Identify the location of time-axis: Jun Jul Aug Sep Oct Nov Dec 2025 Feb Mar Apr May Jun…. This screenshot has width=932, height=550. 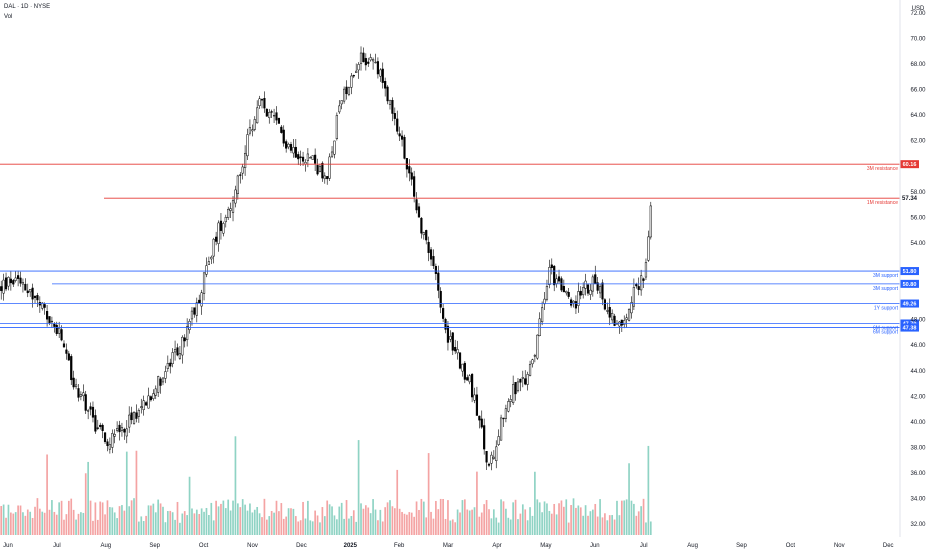
(448, 546).